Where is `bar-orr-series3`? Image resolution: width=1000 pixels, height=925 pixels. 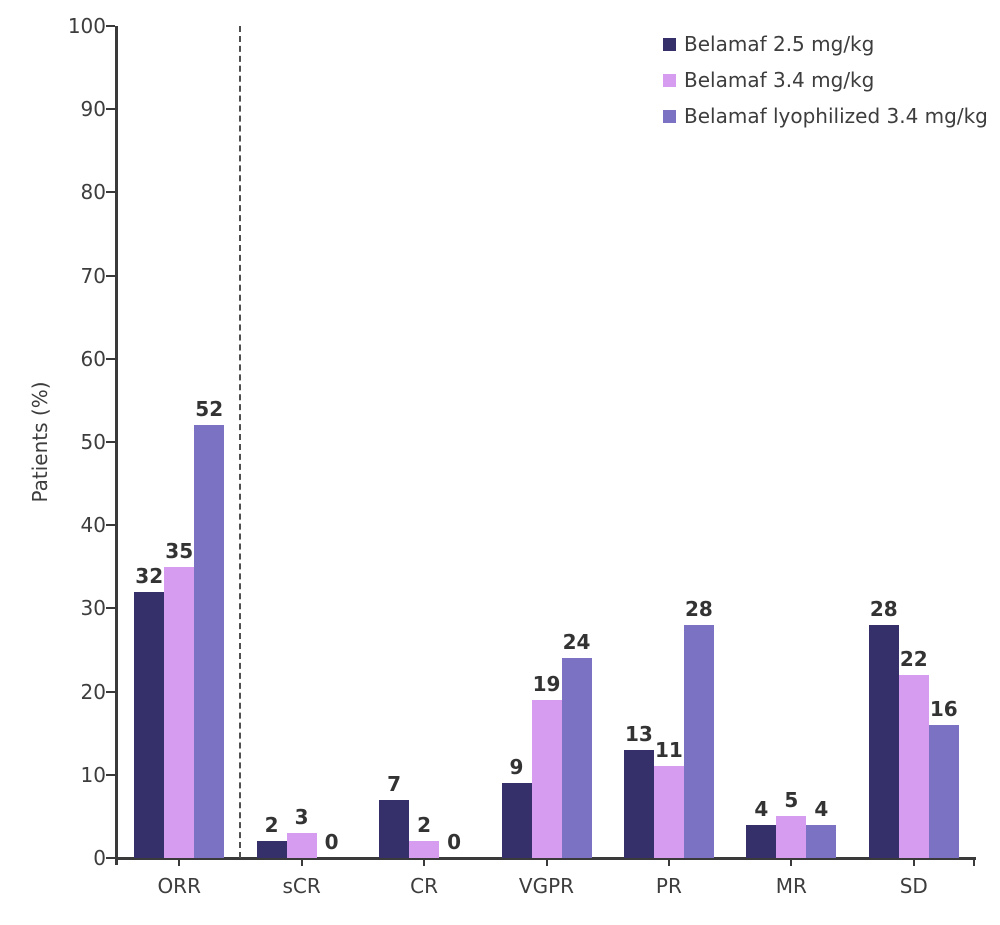 bar-orr-series3 is located at coordinates (209, 641).